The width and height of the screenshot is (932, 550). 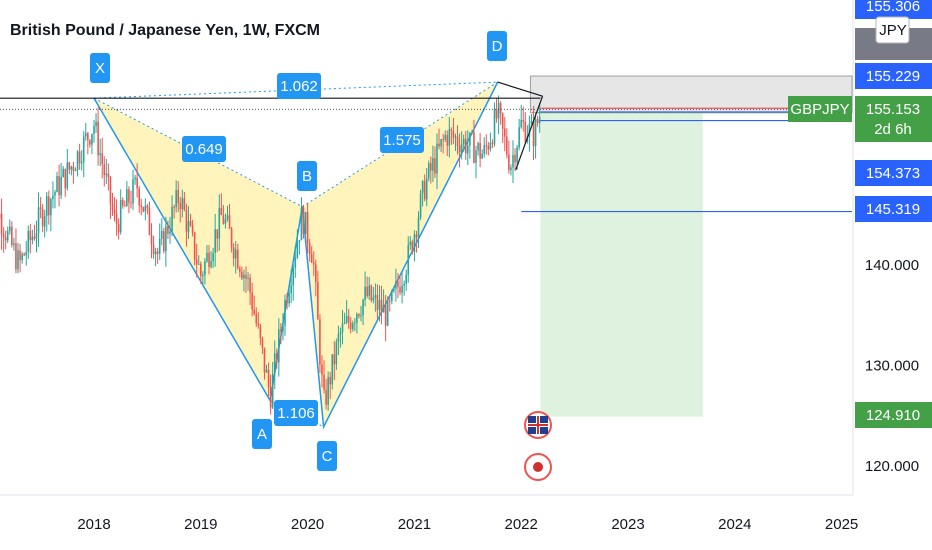 What do you see at coordinates (307, 176) in the screenshot?
I see `pattern-point-b-text: B` at bounding box center [307, 176].